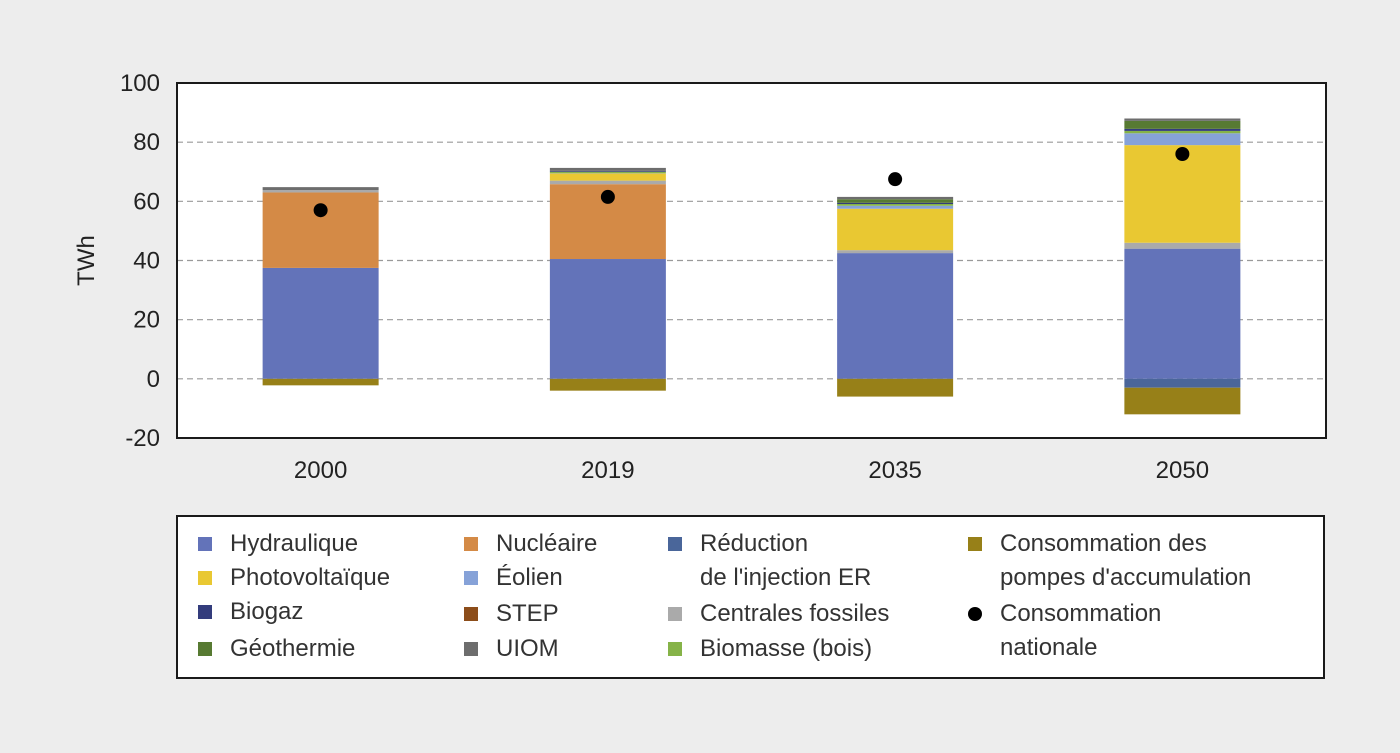 The image size is (1400, 753). What do you see at coordinates (146, 201) in the screenshot?
I see `y-tick-label: 60` at bounding box center [146, 201].